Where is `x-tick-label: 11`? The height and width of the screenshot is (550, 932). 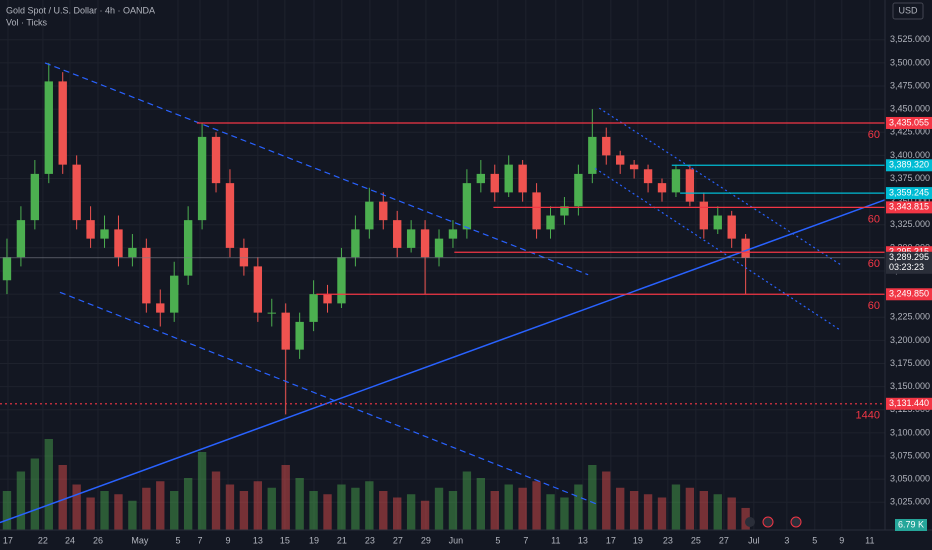
x-tick-label: 11 is located at coordinates (869, 540).